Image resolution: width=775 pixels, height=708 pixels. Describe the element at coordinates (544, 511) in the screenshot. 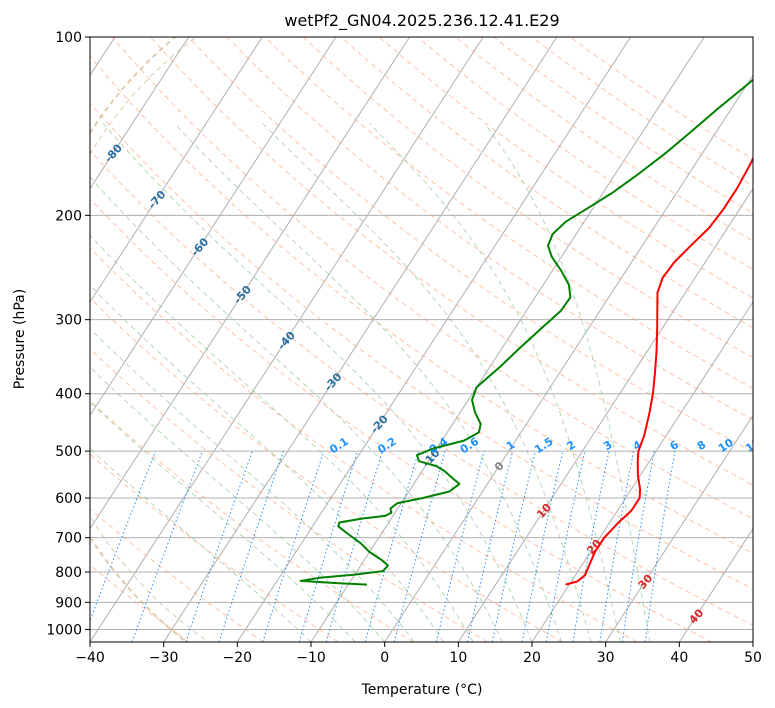

I see `isotherm-label: 10` at that location.